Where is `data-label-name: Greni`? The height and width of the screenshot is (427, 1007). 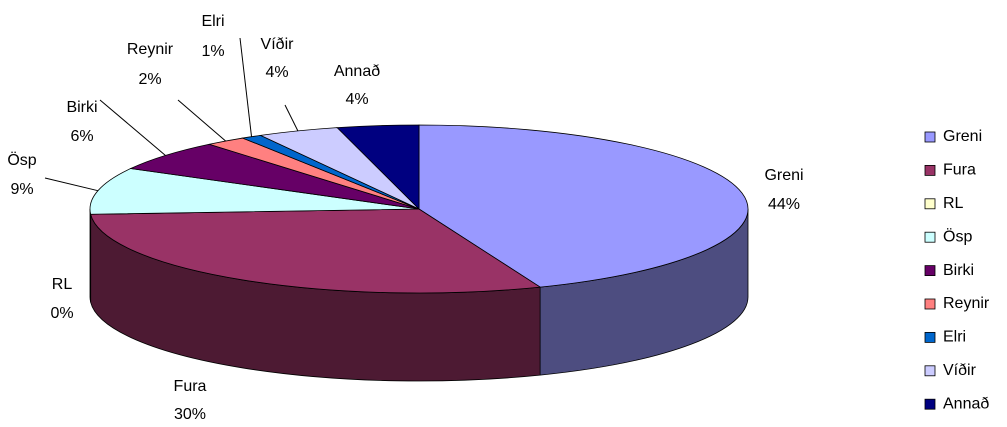 data-label-name: Greni is located at coordinates (783, 175).